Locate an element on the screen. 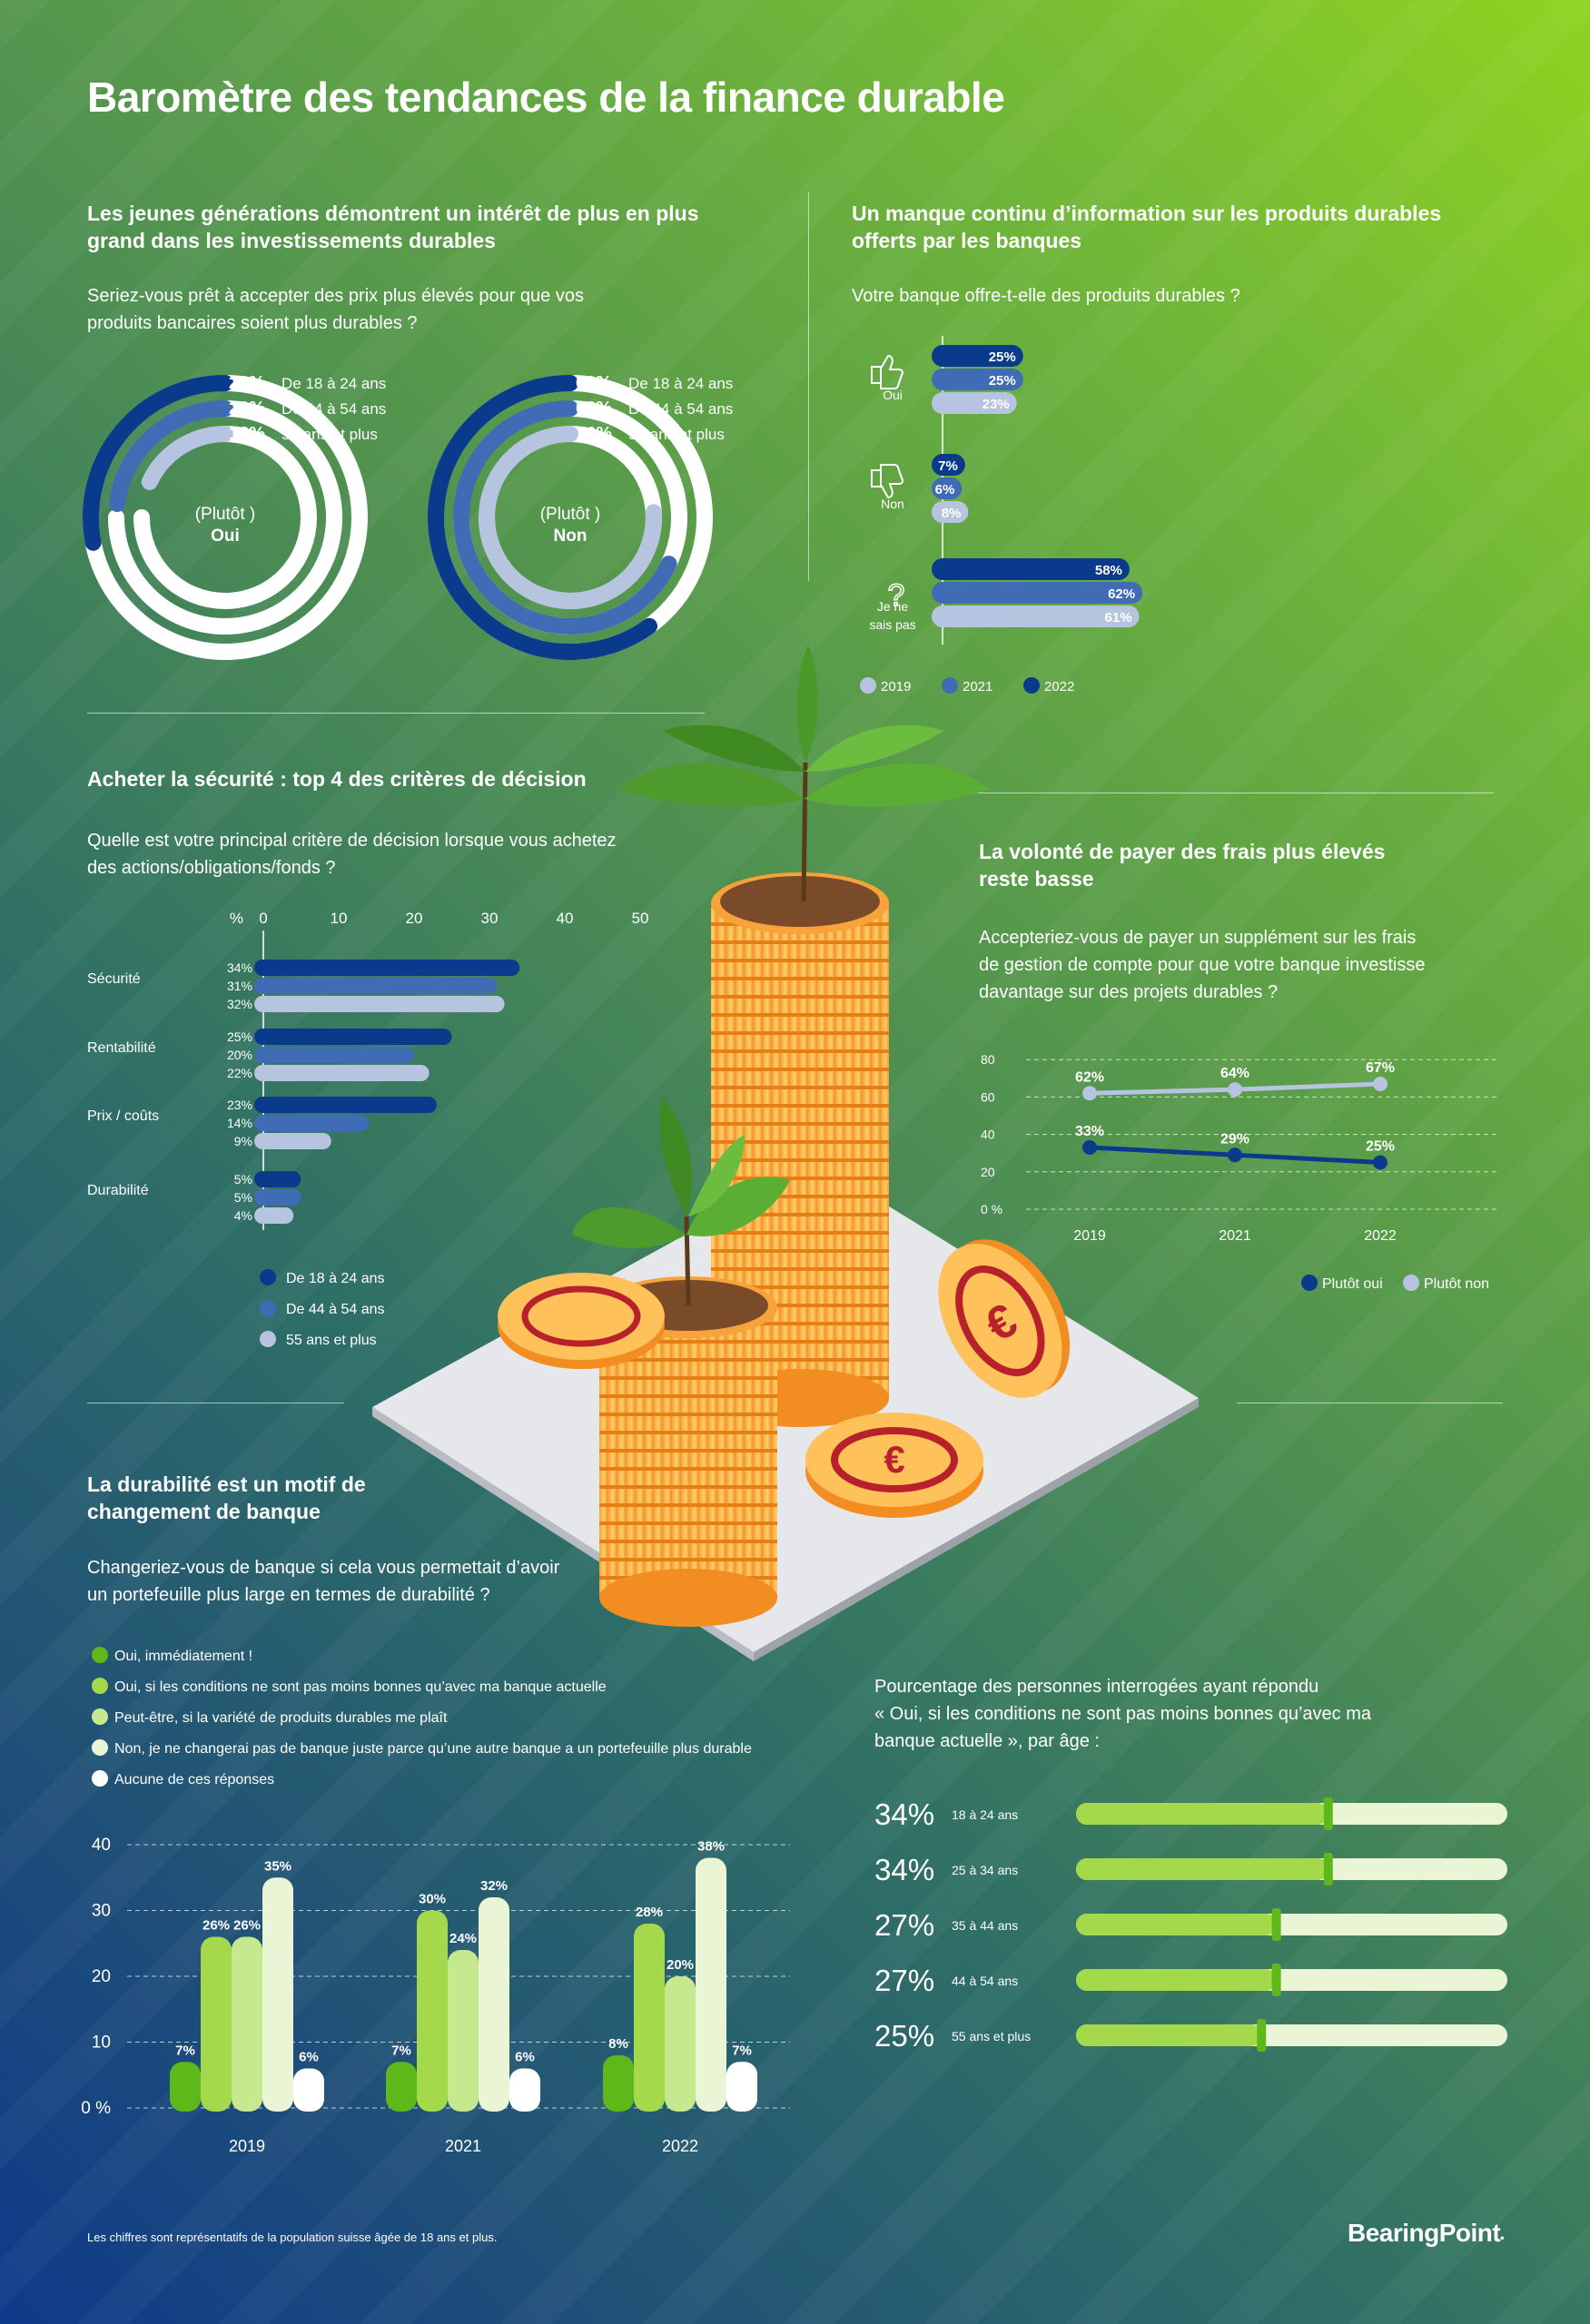 The image size is (1590, 2324). axis-unit: % is located at coordinates (237, 918).